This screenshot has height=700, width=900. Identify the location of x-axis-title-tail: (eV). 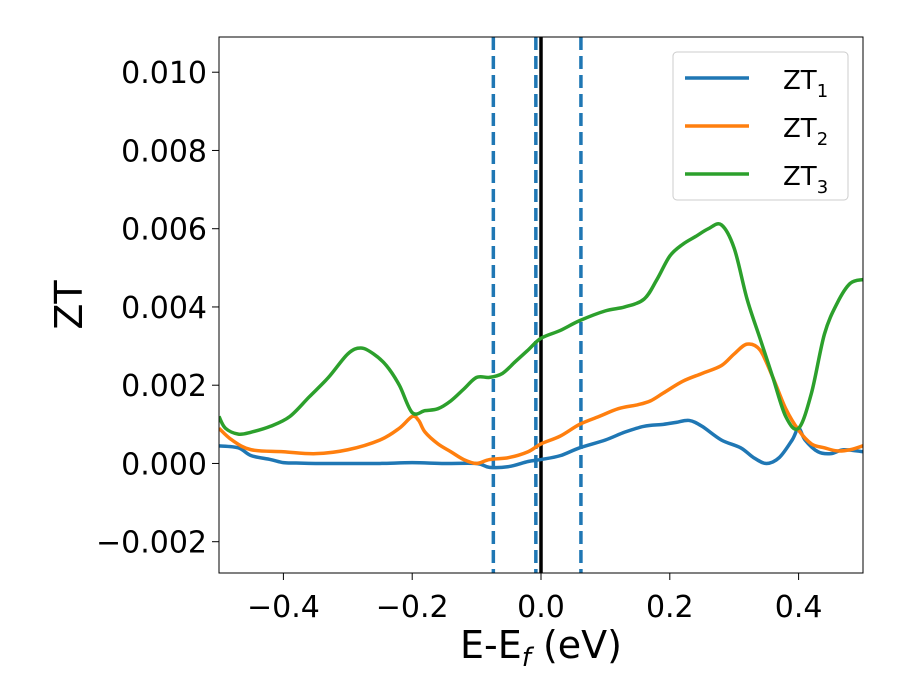
(576, 645).